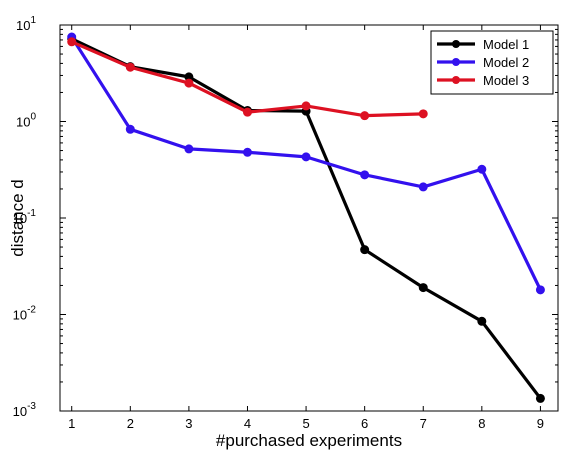 Image resolution: width=575 pixels, height=459 pixels. What do you see at coordinates (25, 410) in the screenshot?
I see `y-tick-label: 10⁻³` at bounding box center [25, 410].